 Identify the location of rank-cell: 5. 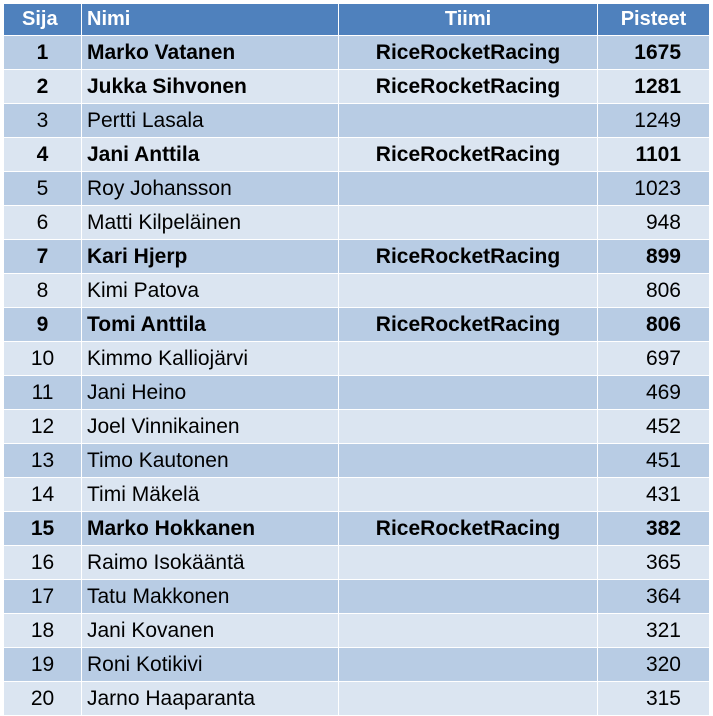
(42, 188).